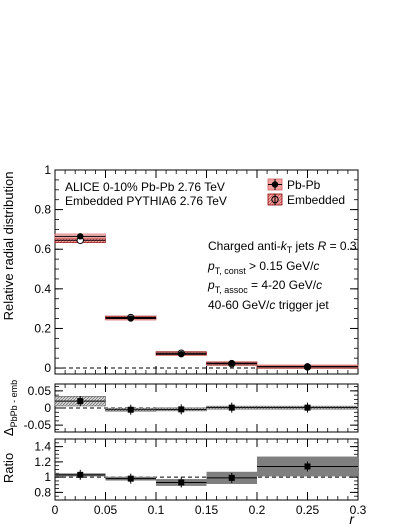 The height and width of the screenshot is (527, 407). What do you see at coordinates (231, 271) in the screenshot?
I see `info-line-2-sub: T, const` at bounding box center [231, 271].